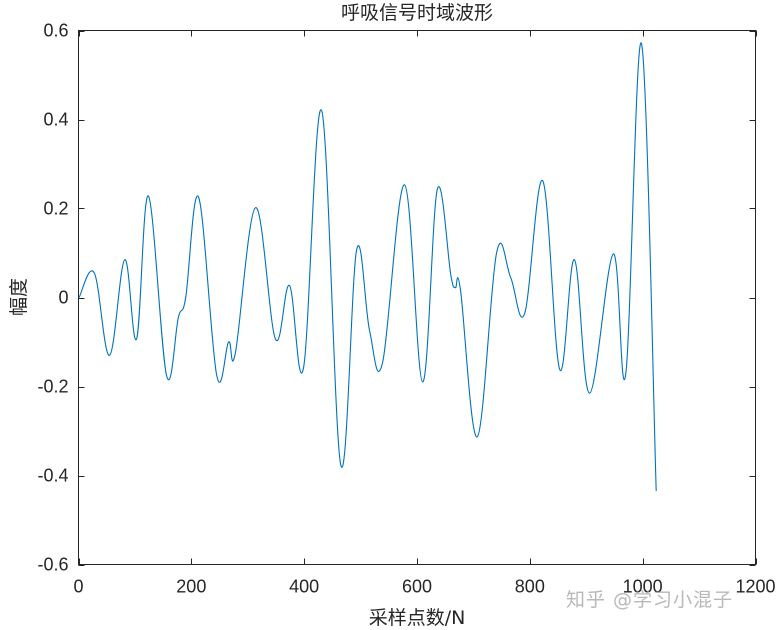  I want to click on x-axis-label: 采样点数/N, so click(417, 618).